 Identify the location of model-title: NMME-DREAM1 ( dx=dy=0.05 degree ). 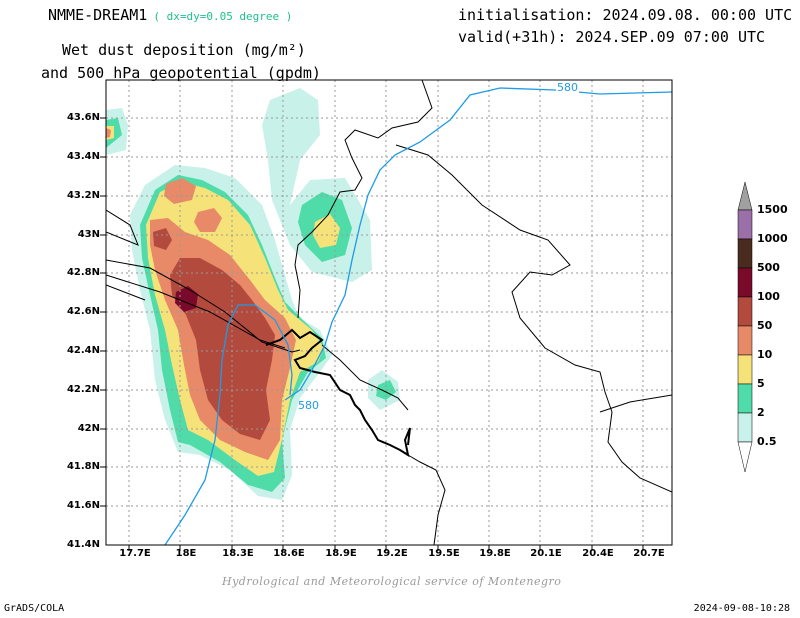
(170, 15).